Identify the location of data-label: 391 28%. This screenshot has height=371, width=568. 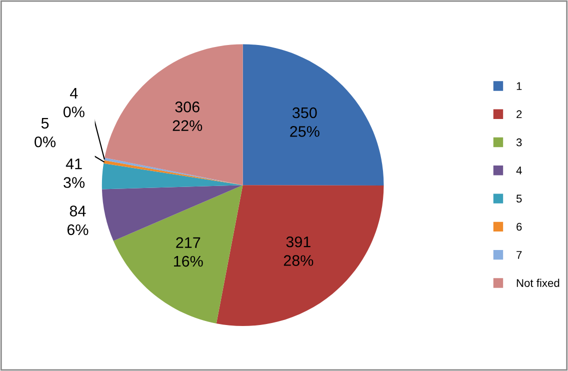
(299, 251).